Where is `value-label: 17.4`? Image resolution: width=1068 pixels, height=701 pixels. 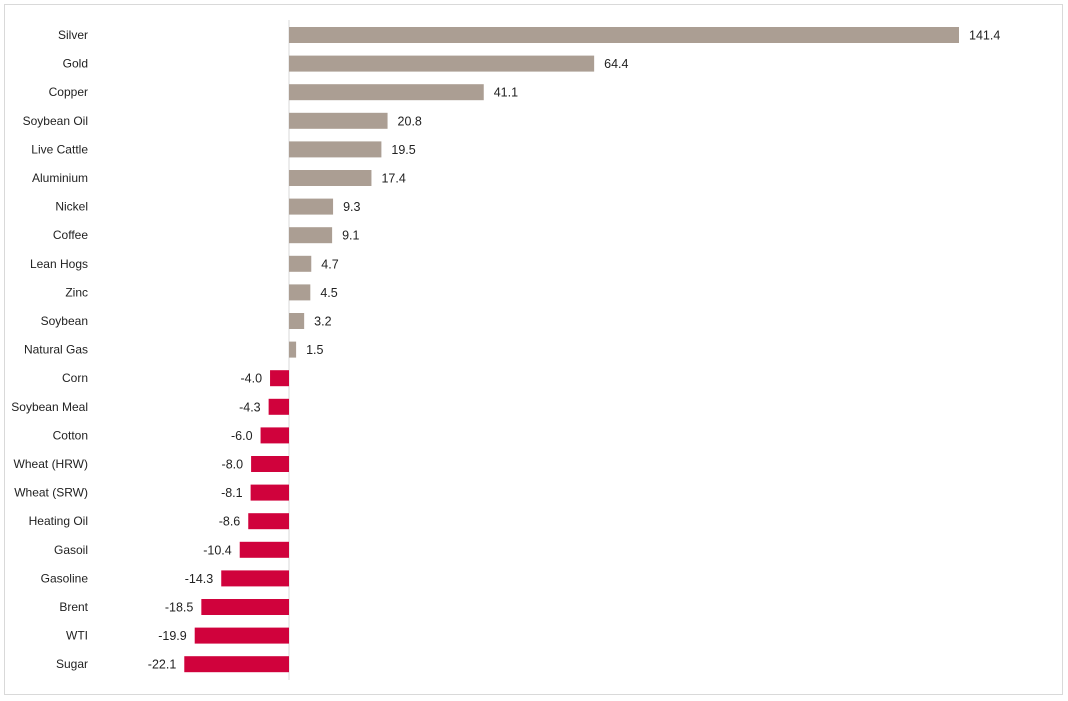
value-label: 17.4 is located at coordinates (393, 179).